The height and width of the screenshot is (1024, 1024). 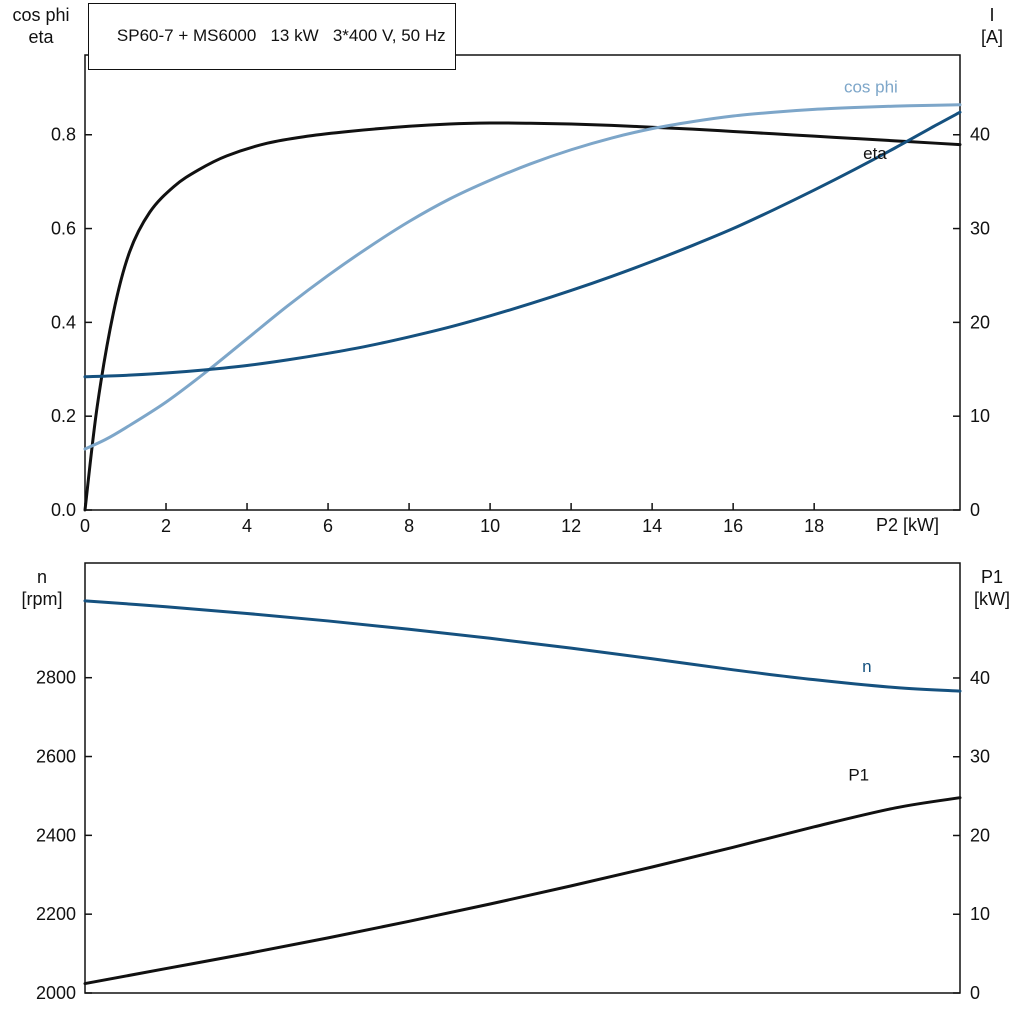 I want to click on x-axis-tick-label: 18, so click(x=814, y=526).